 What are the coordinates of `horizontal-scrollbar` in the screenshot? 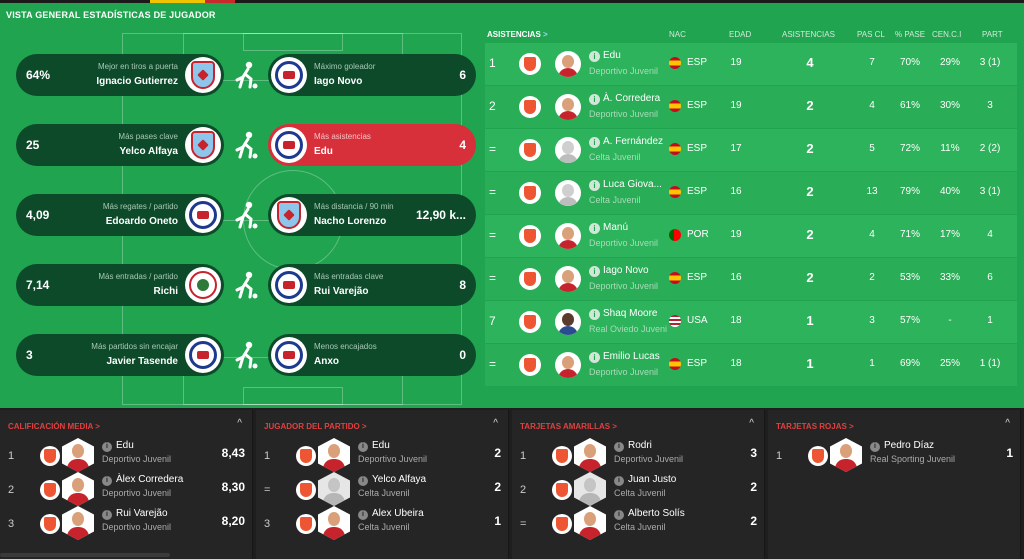 It's located at (85, 555).